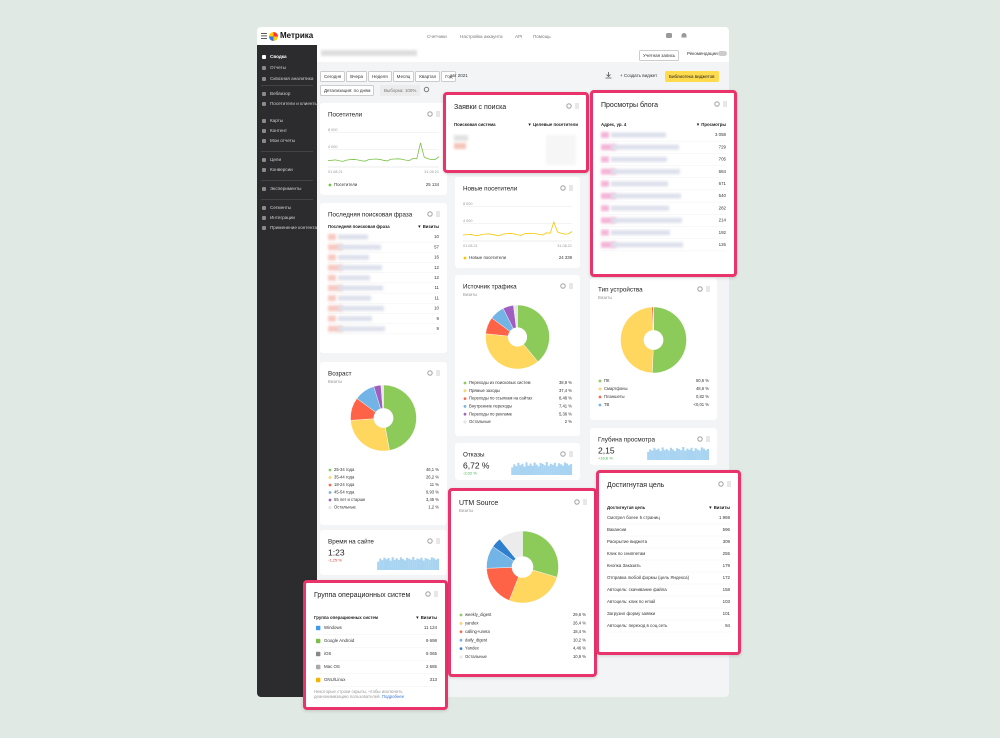  I want to click on account-button: Учетная запись, so click(659, 55).